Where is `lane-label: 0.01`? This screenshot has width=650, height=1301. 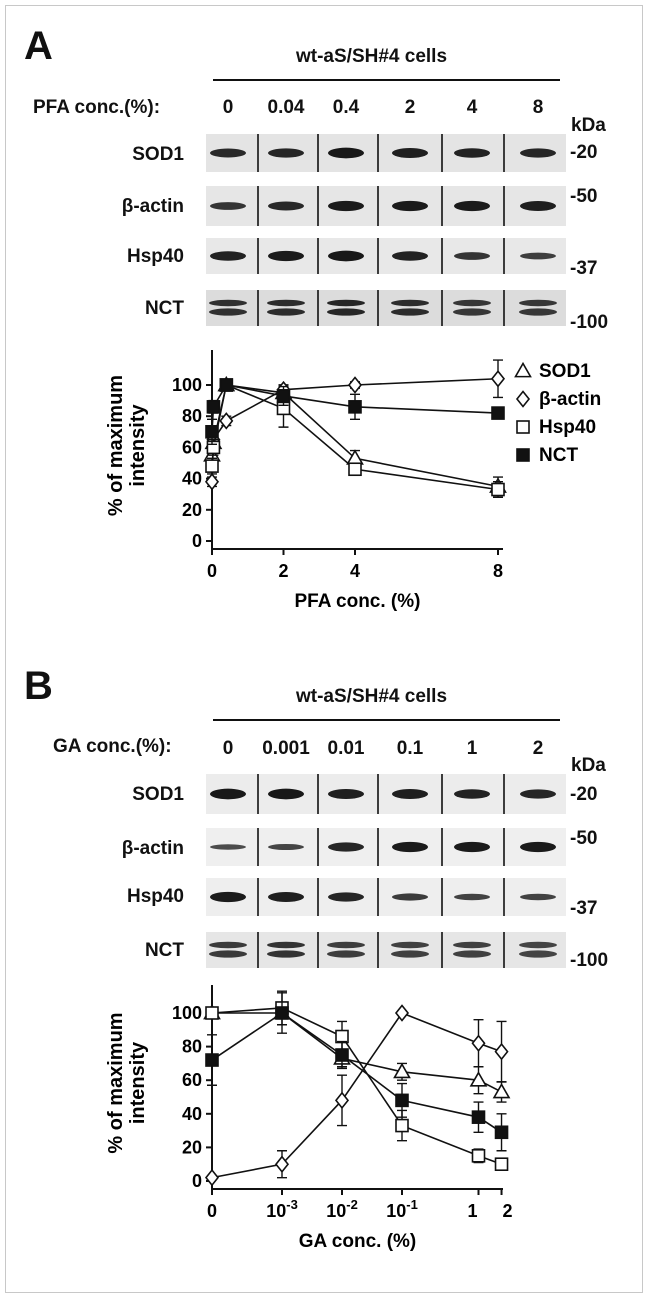 lane-label: 0.01 is located at coordinates (346, 748).